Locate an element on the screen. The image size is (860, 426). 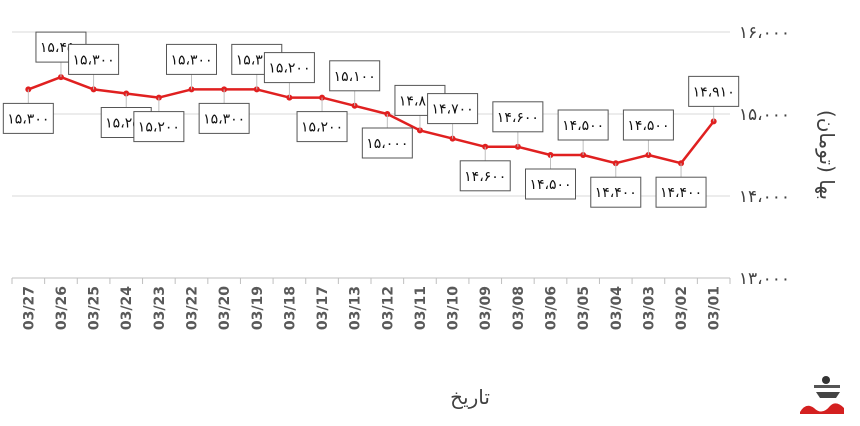
x-tick-label: 03/22 is located at coordinates (193, 308).